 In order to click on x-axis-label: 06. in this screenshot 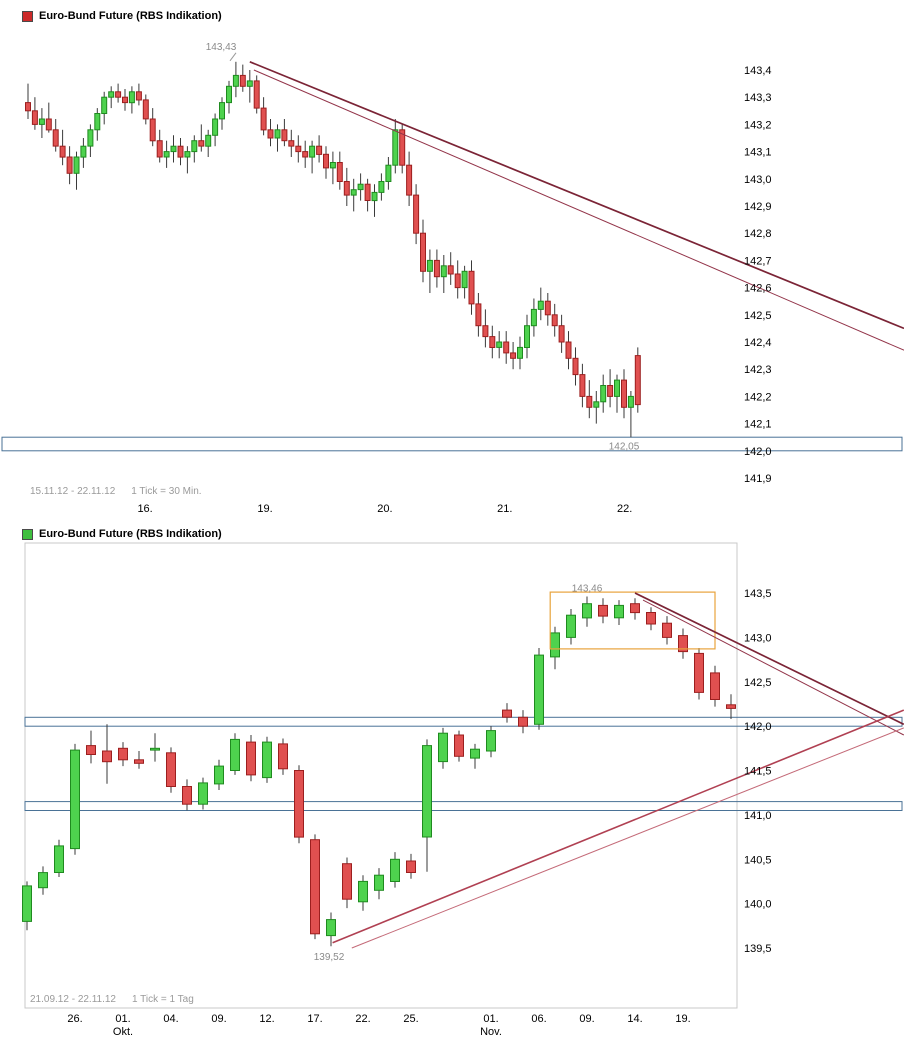, I will do `click(538, 1019)`.